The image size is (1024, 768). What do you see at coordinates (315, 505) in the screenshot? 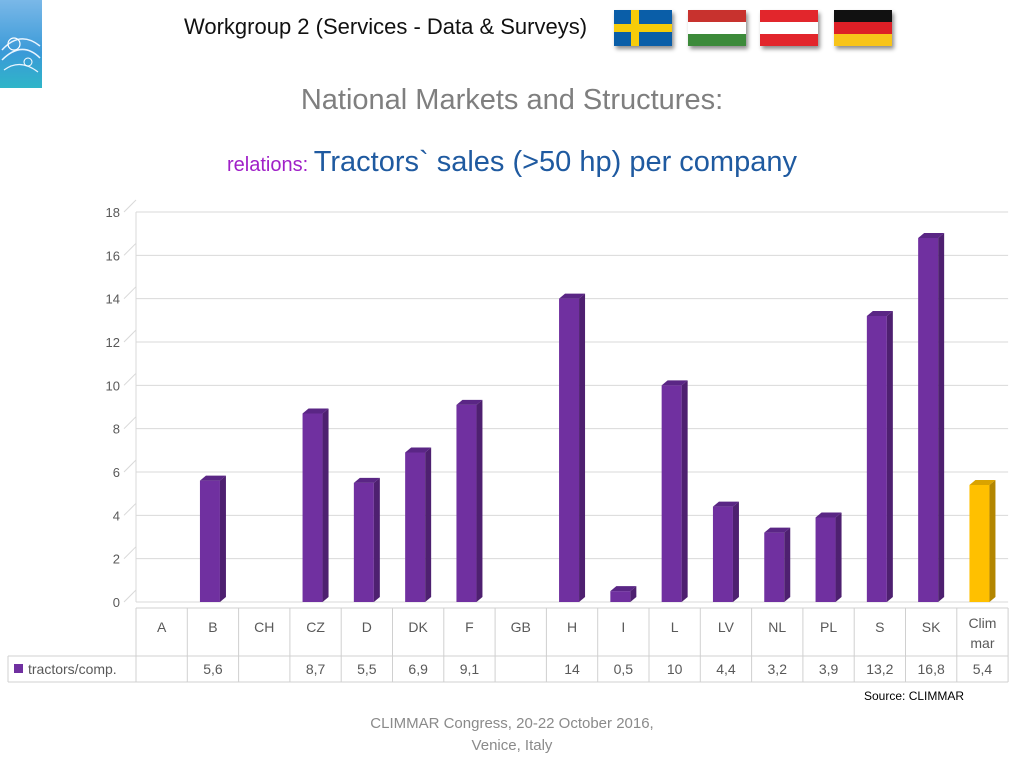
I see `bar-cz` at bounding box center [315, 505].